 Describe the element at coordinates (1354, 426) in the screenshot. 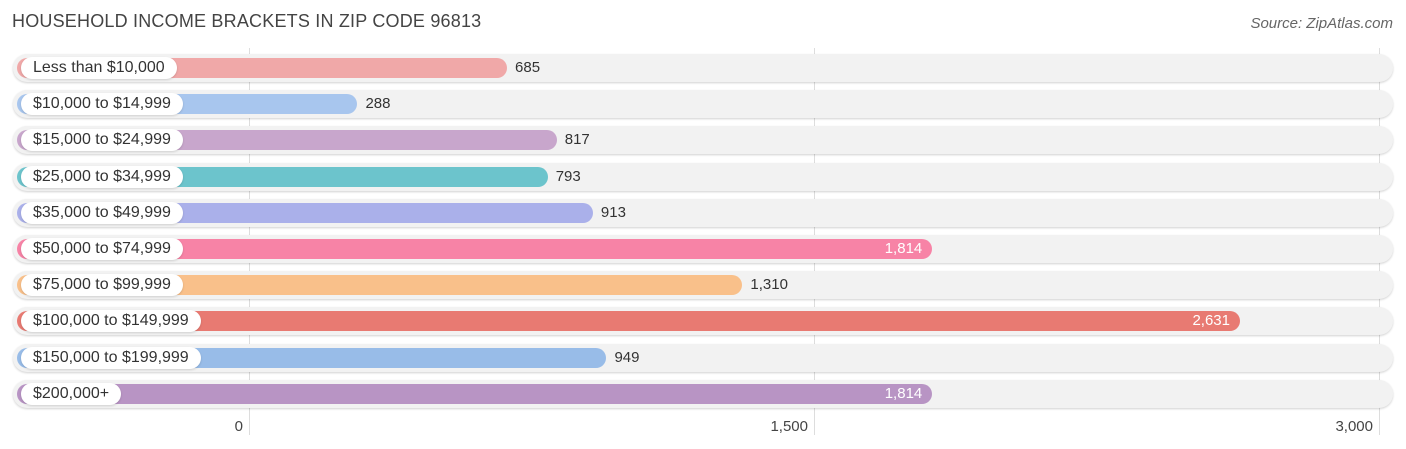

I see `x-tick-label: 3,000` at that location.